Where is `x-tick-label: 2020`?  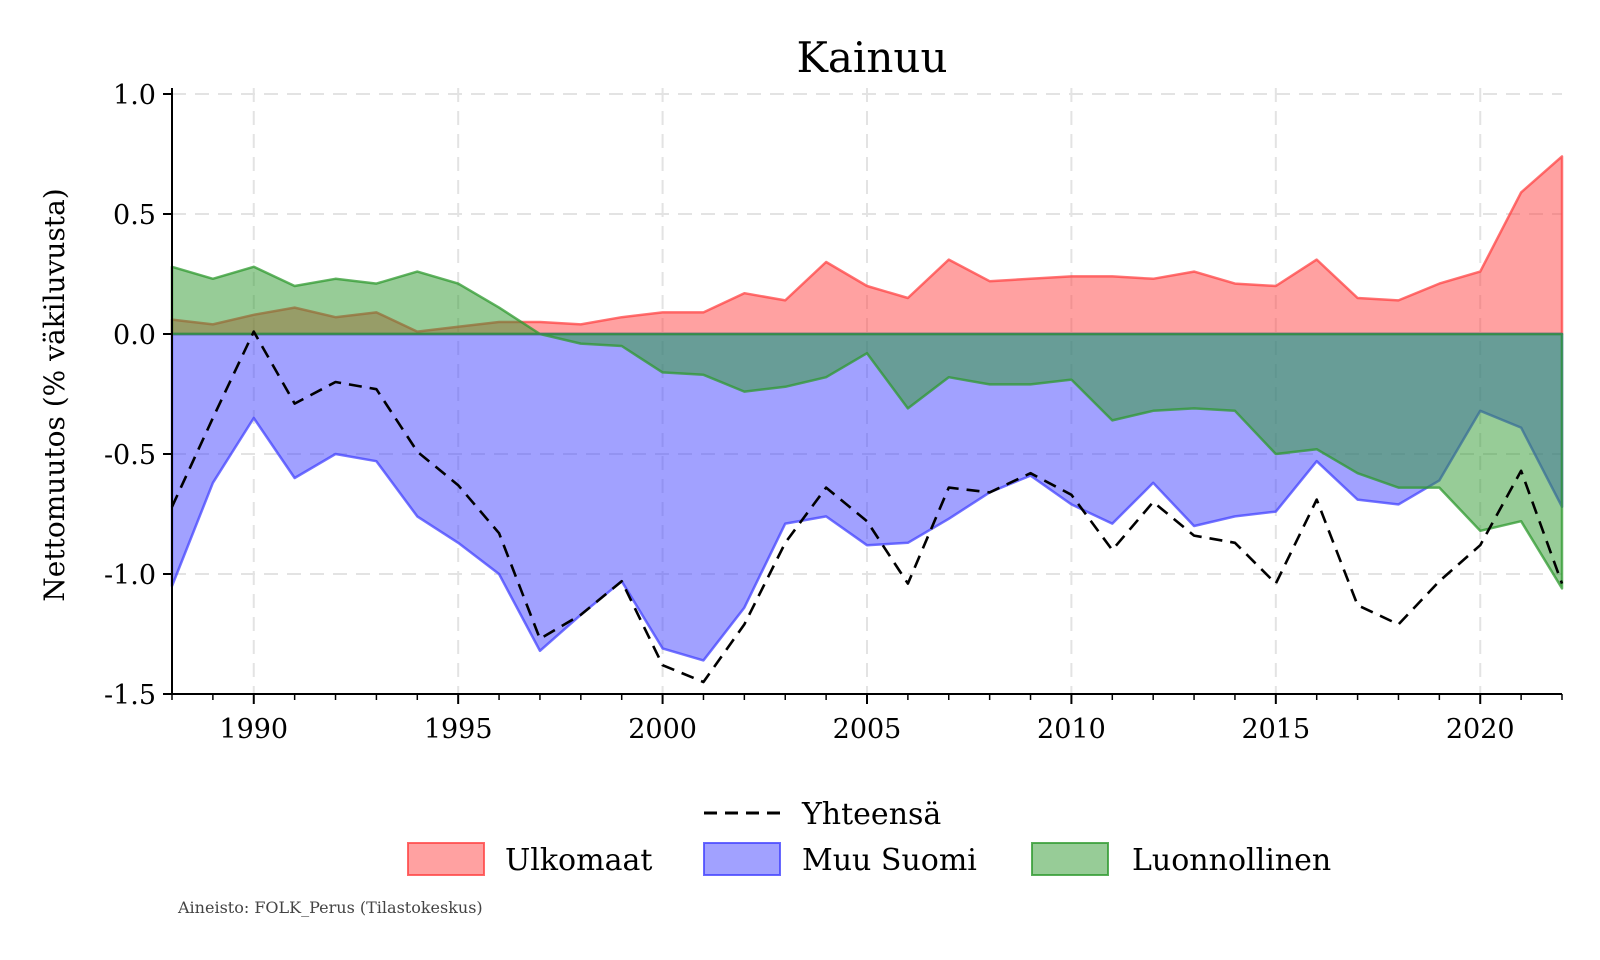 x-tick-label: 2020 is located at coordinates (1480, 729).